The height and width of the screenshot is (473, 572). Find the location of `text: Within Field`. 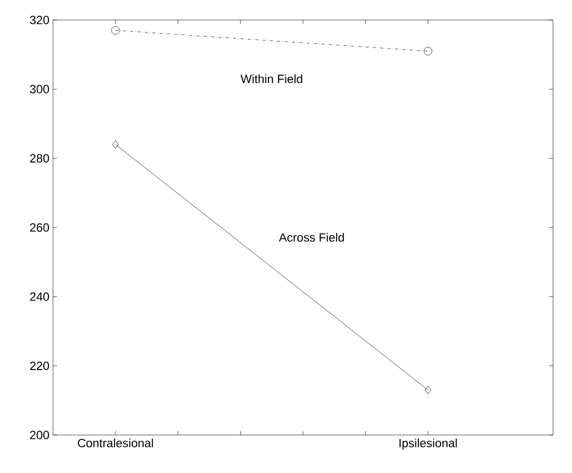

text: Within Field is located at coordinates (271, 79).